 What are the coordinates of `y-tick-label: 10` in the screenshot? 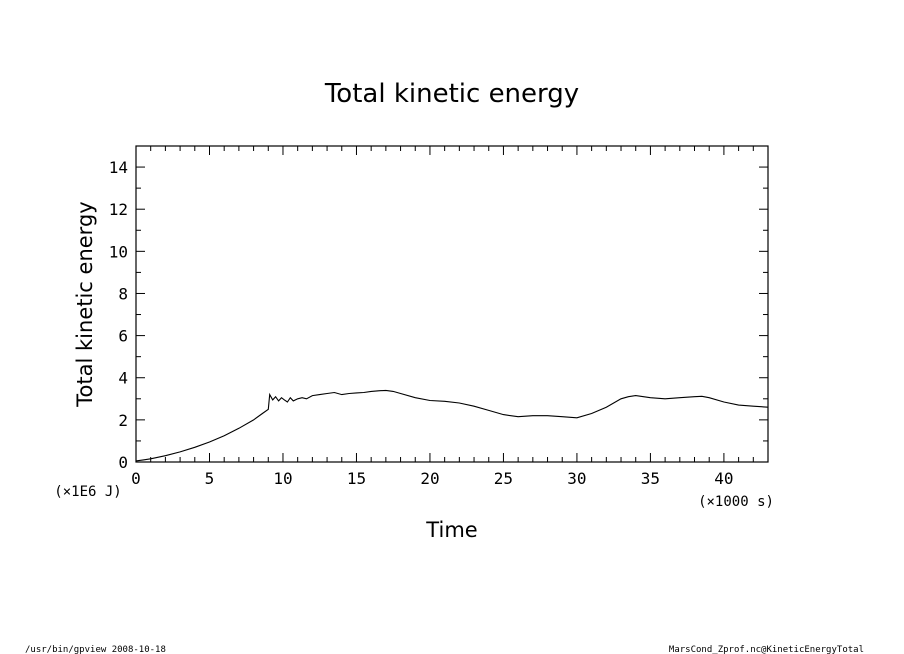 It's located at (118, 251).